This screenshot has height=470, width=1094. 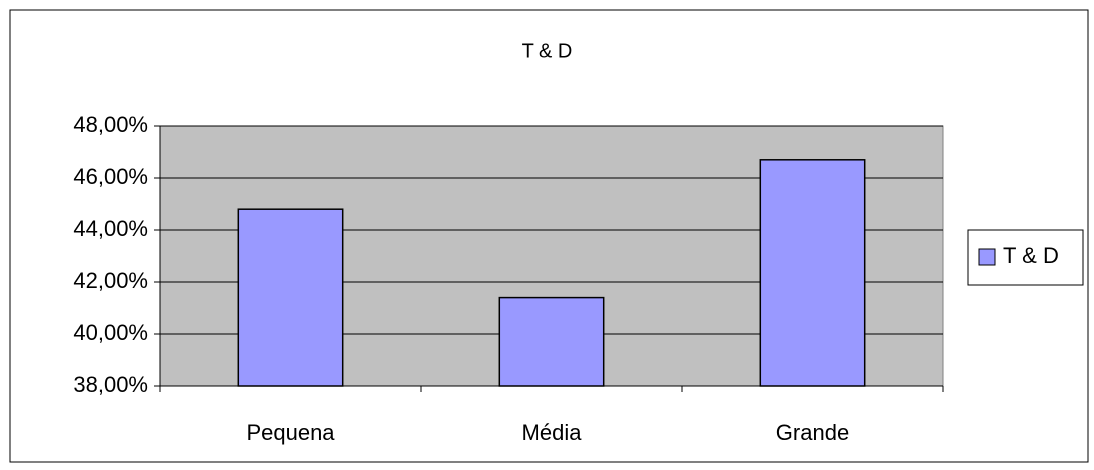 What do you see at coordinates (547, 51) in the screenshot?
I see `chart-title: T & D` at bounding box center [547, 51].